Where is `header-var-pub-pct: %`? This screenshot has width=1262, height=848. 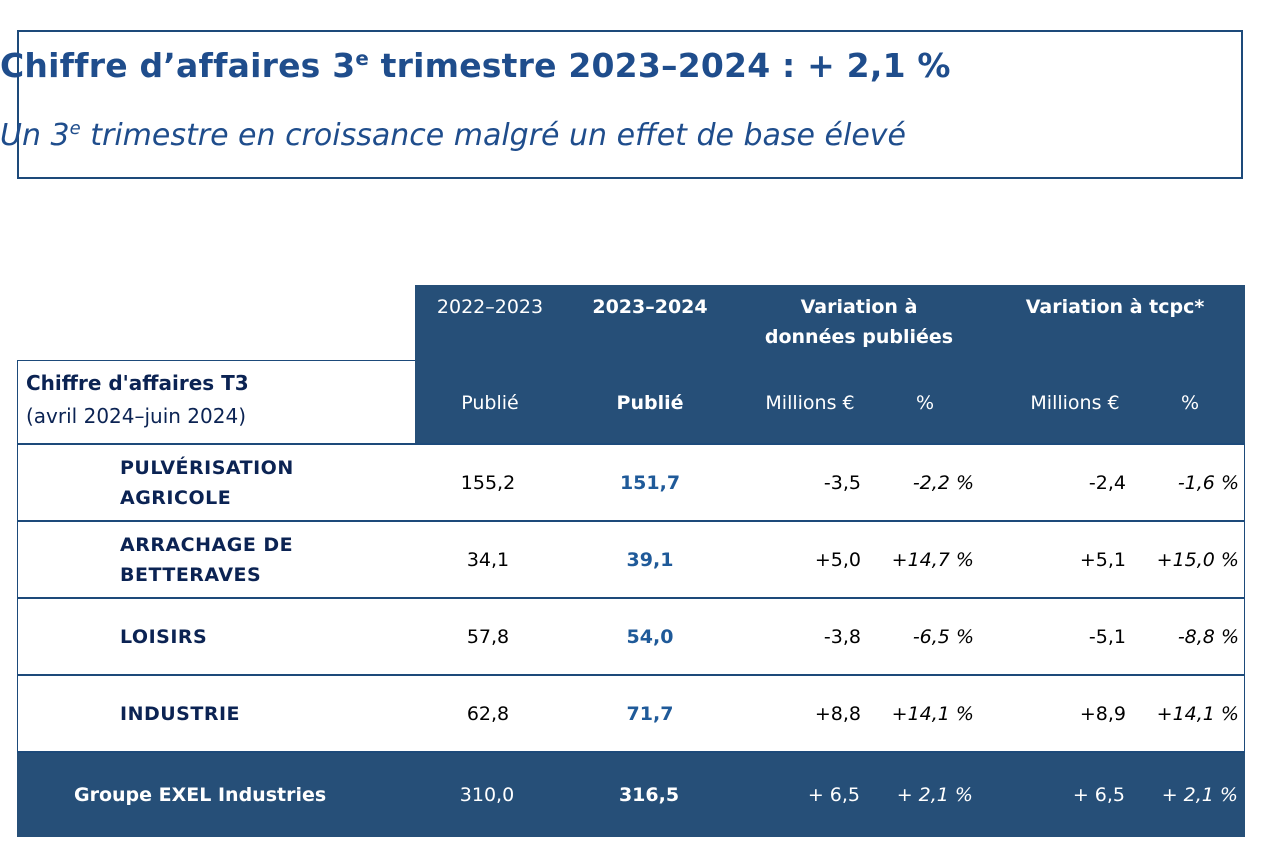 header-var-pub-pct: % is located at coordinates (925, 403).